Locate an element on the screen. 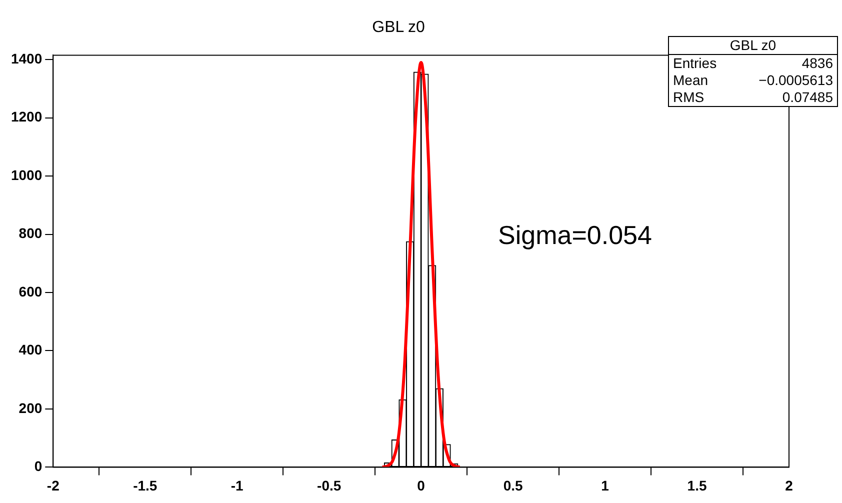 Image resolution: width=842 pixels, height=503 pixels. y-tick-label: 400 is located at coordinates (30, 350).